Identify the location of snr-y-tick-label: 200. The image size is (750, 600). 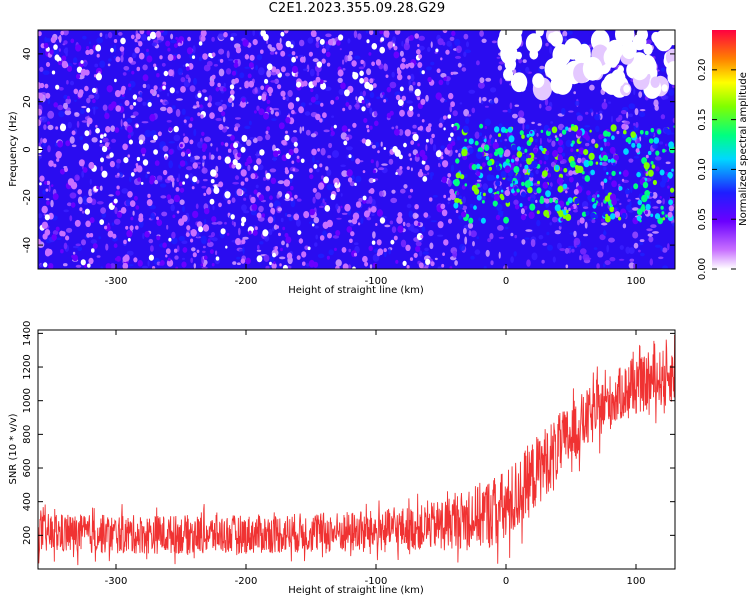
(27, 535).